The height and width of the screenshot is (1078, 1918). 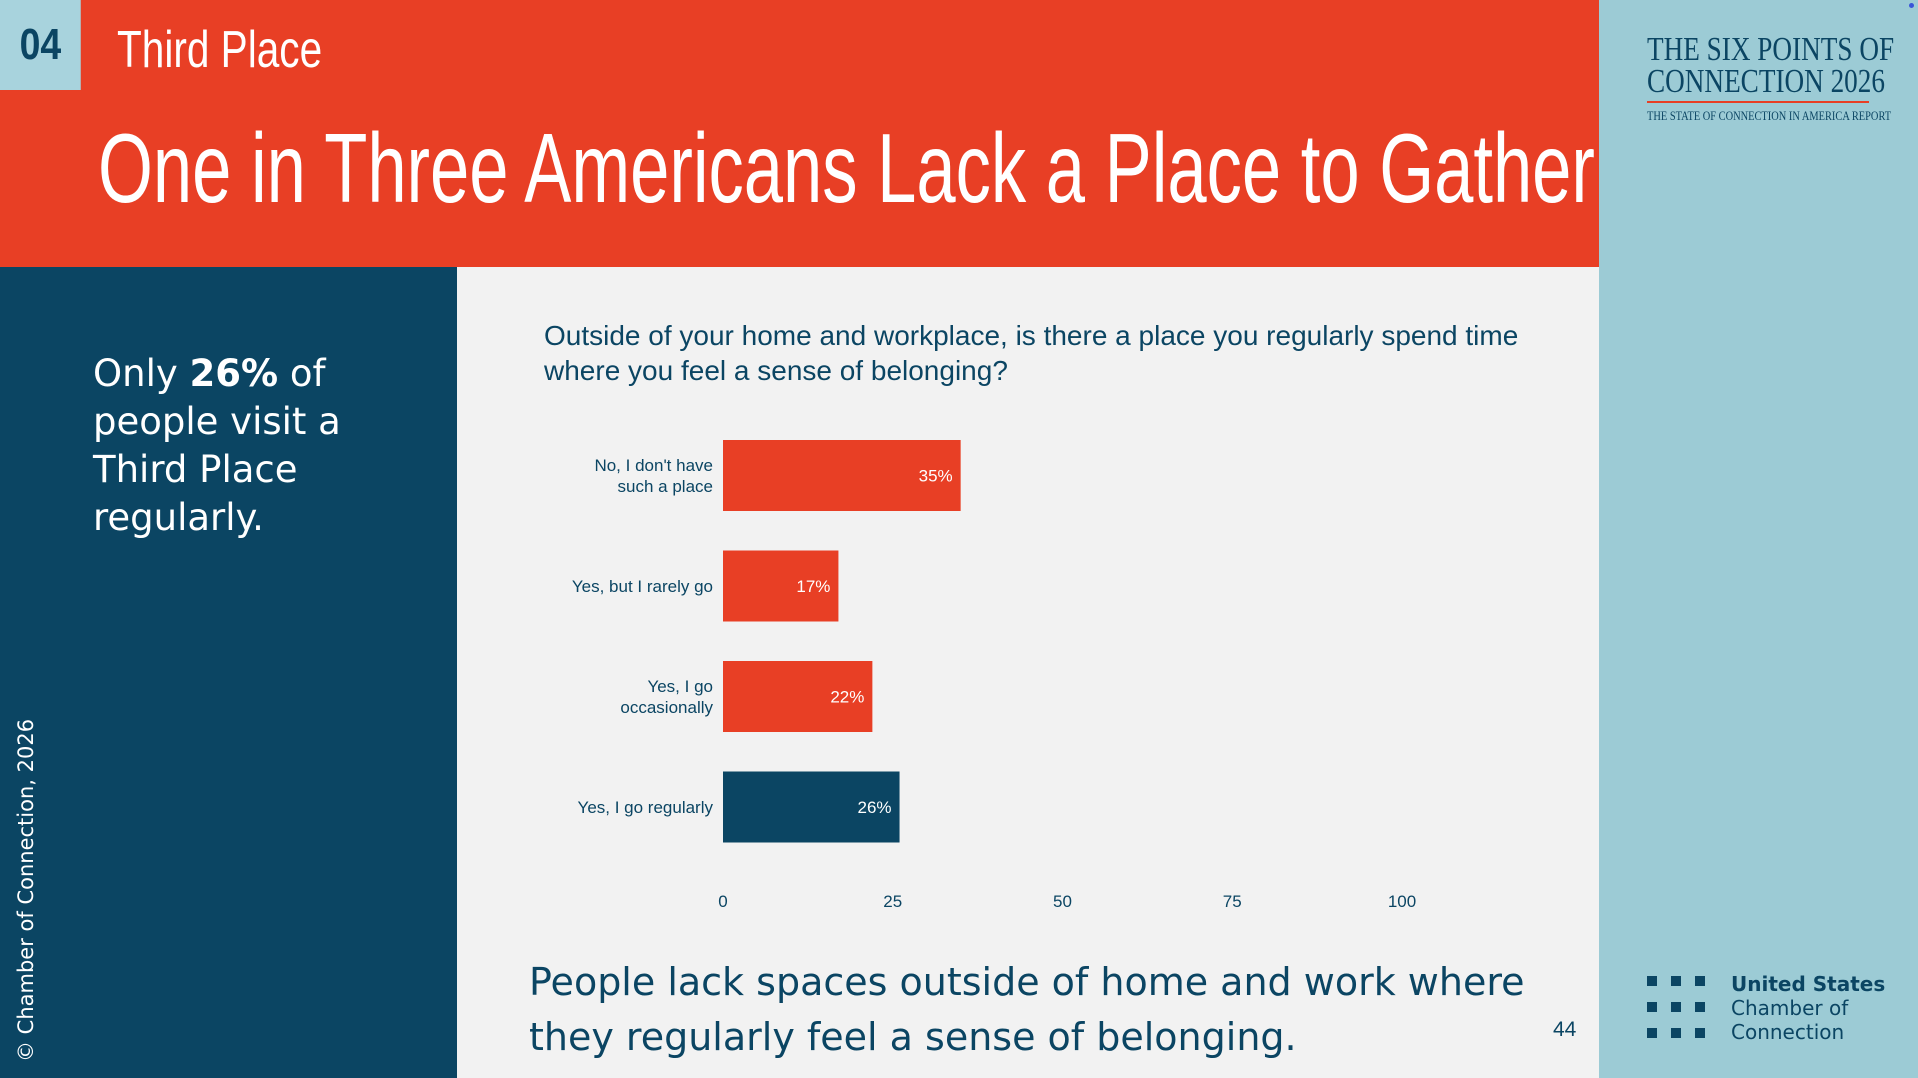 What do you see at coordinates (936, 476) in the screenshot?
I see `bar-value-label-0: 35%` at bounding box center [936, 476].